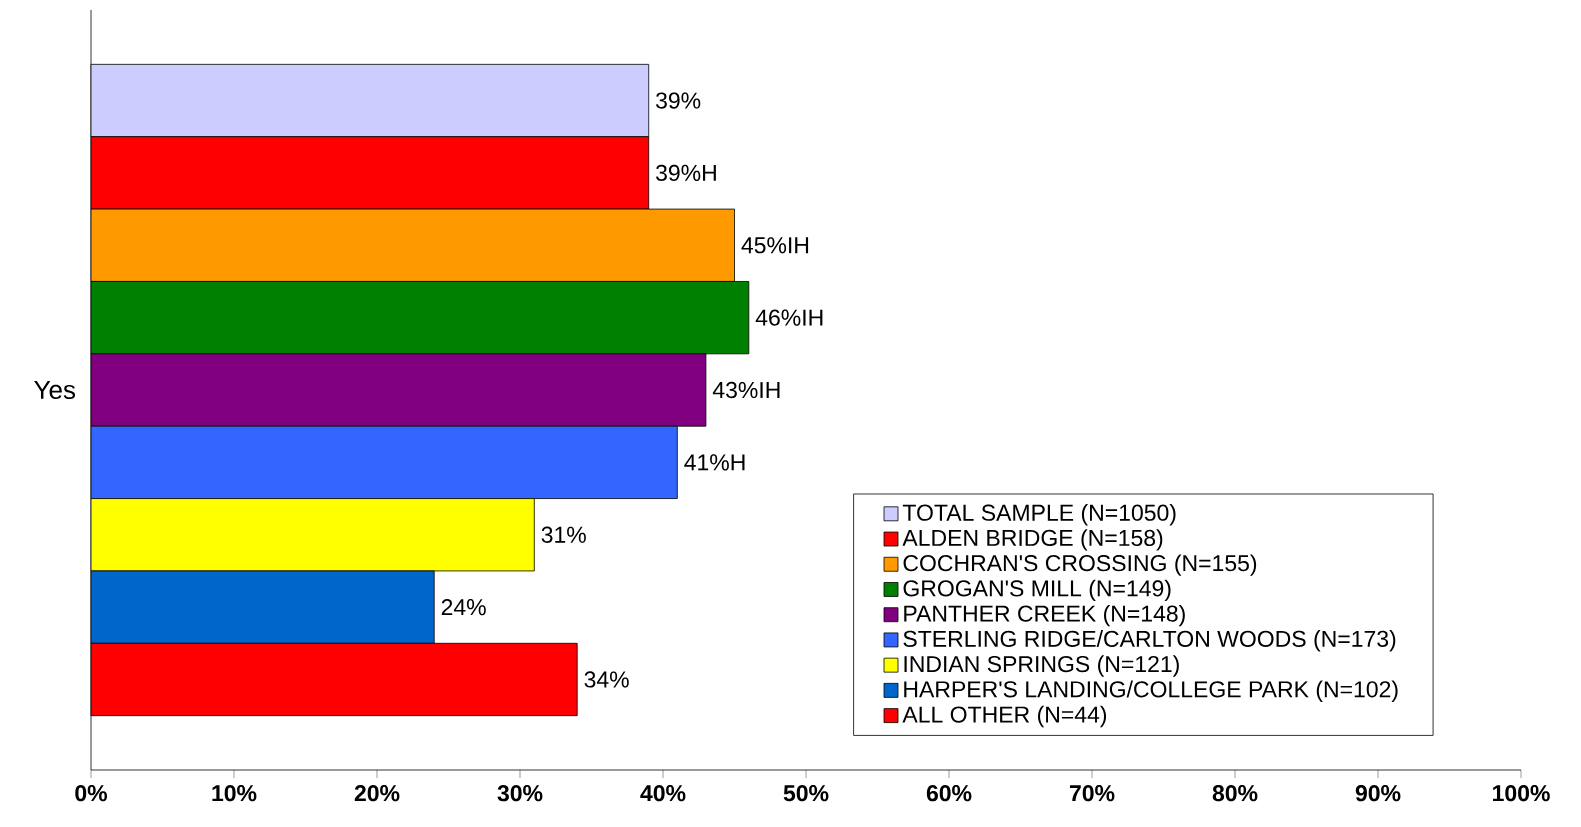 This screenshot has width=1581, height=827. What do you see at coordinates (55, 390) in the screenshot?
I see `y-tick-label: Yes` at bounding box center [55, 390].